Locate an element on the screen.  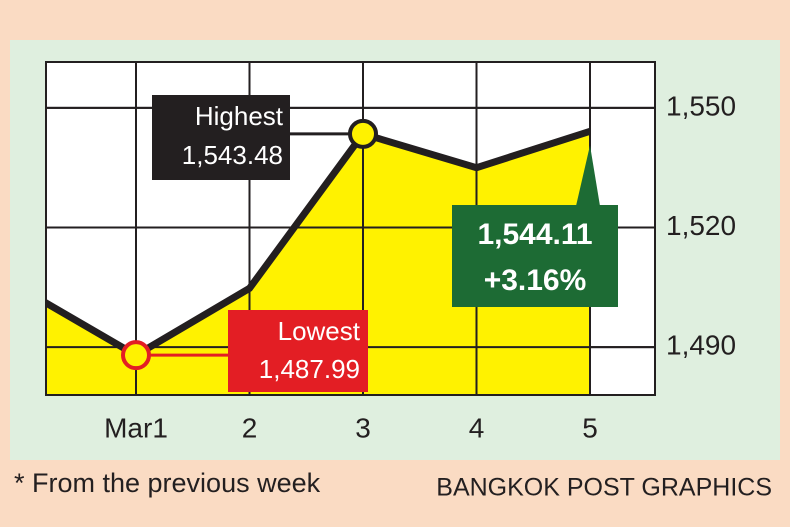
lowest-title: Lowest is located at coordinates (319, 331).